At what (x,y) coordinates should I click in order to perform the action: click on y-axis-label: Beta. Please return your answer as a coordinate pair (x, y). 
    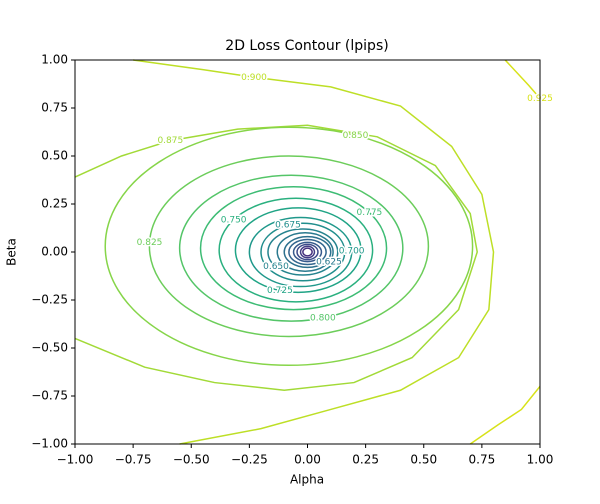
    Looking at the image, I should click on (12, 252).